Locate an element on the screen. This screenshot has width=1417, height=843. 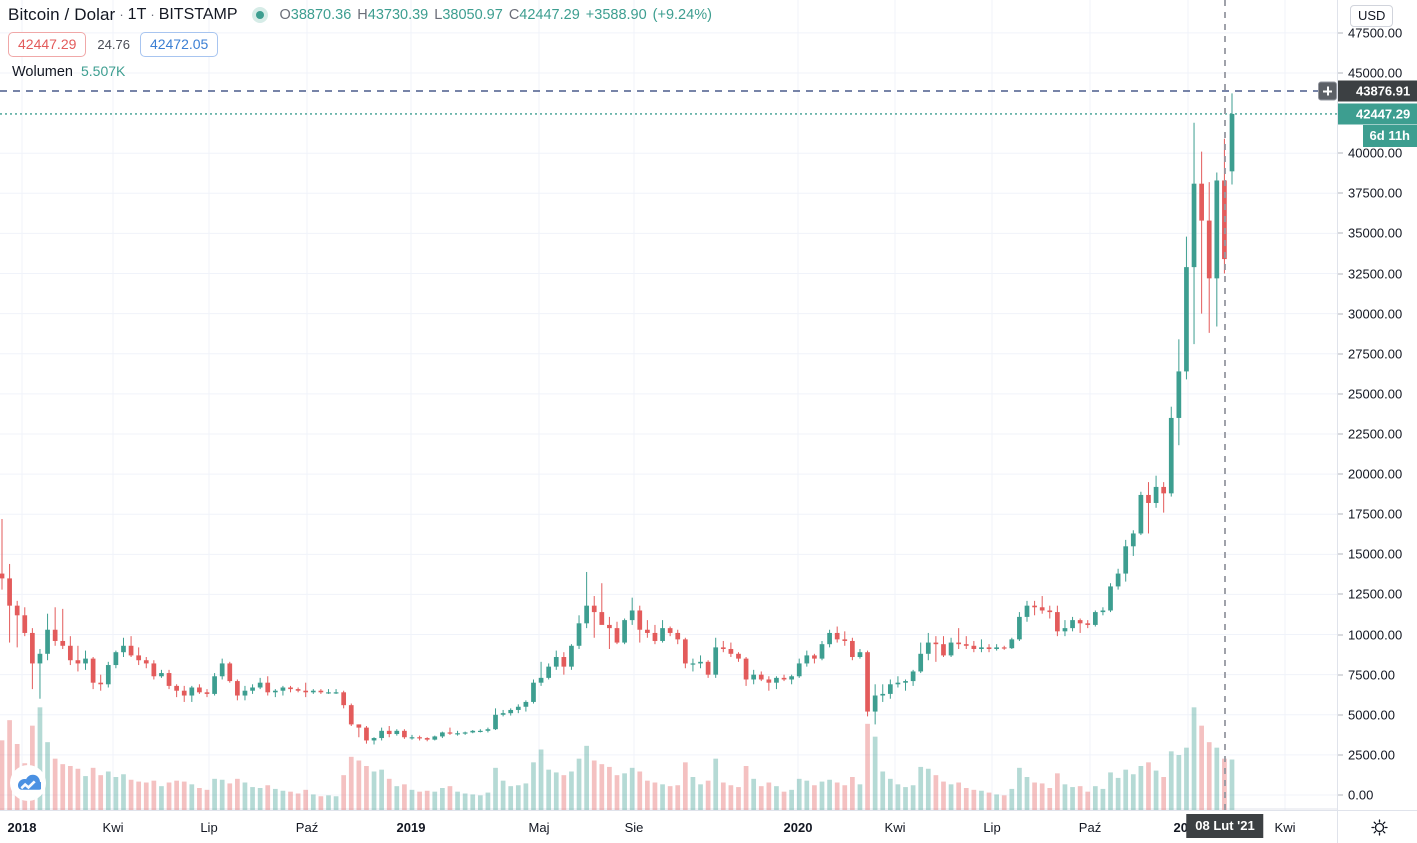
price-tick-label: 7500.00 is located at coordinates (1371, 675).